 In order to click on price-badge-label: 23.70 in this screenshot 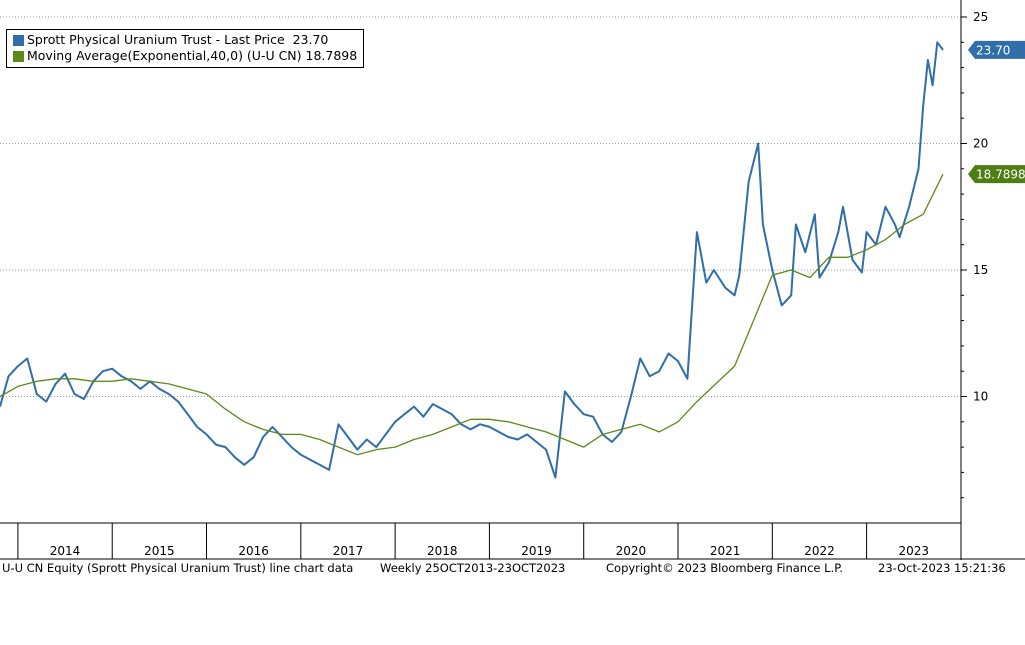, I will do `click(993, 50)`.